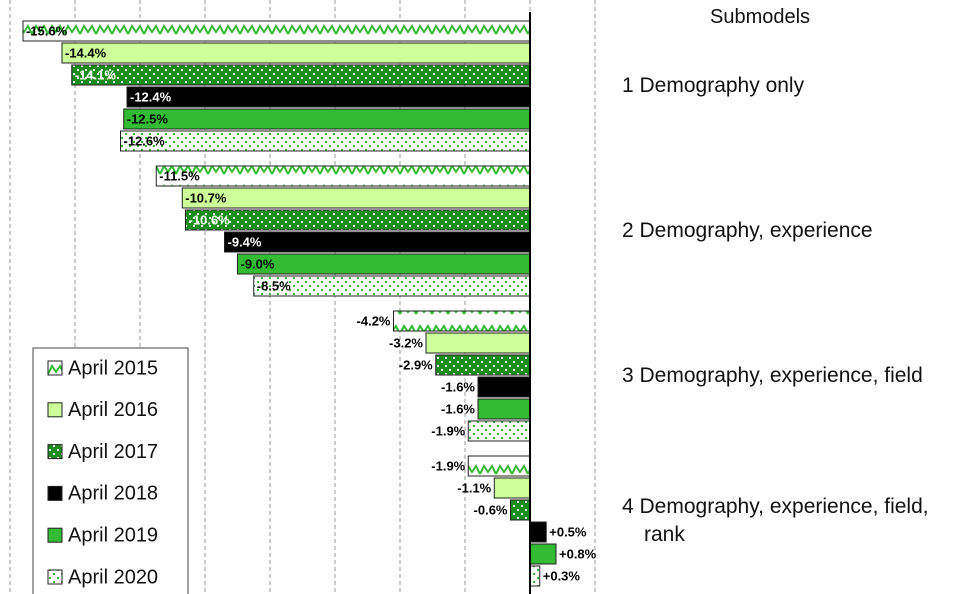  I want to click on category-label: 2 Demography, experience, so click(747, 230).